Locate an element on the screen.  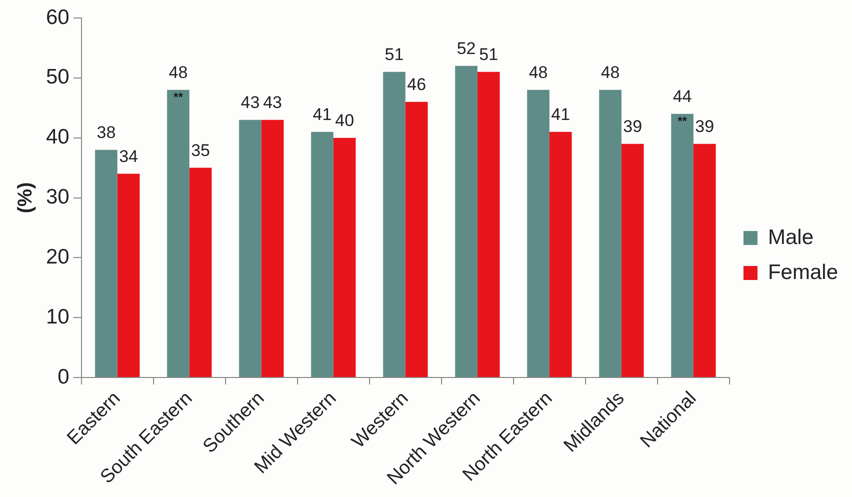
legend-label: Male is located at coordinates (791, 237).